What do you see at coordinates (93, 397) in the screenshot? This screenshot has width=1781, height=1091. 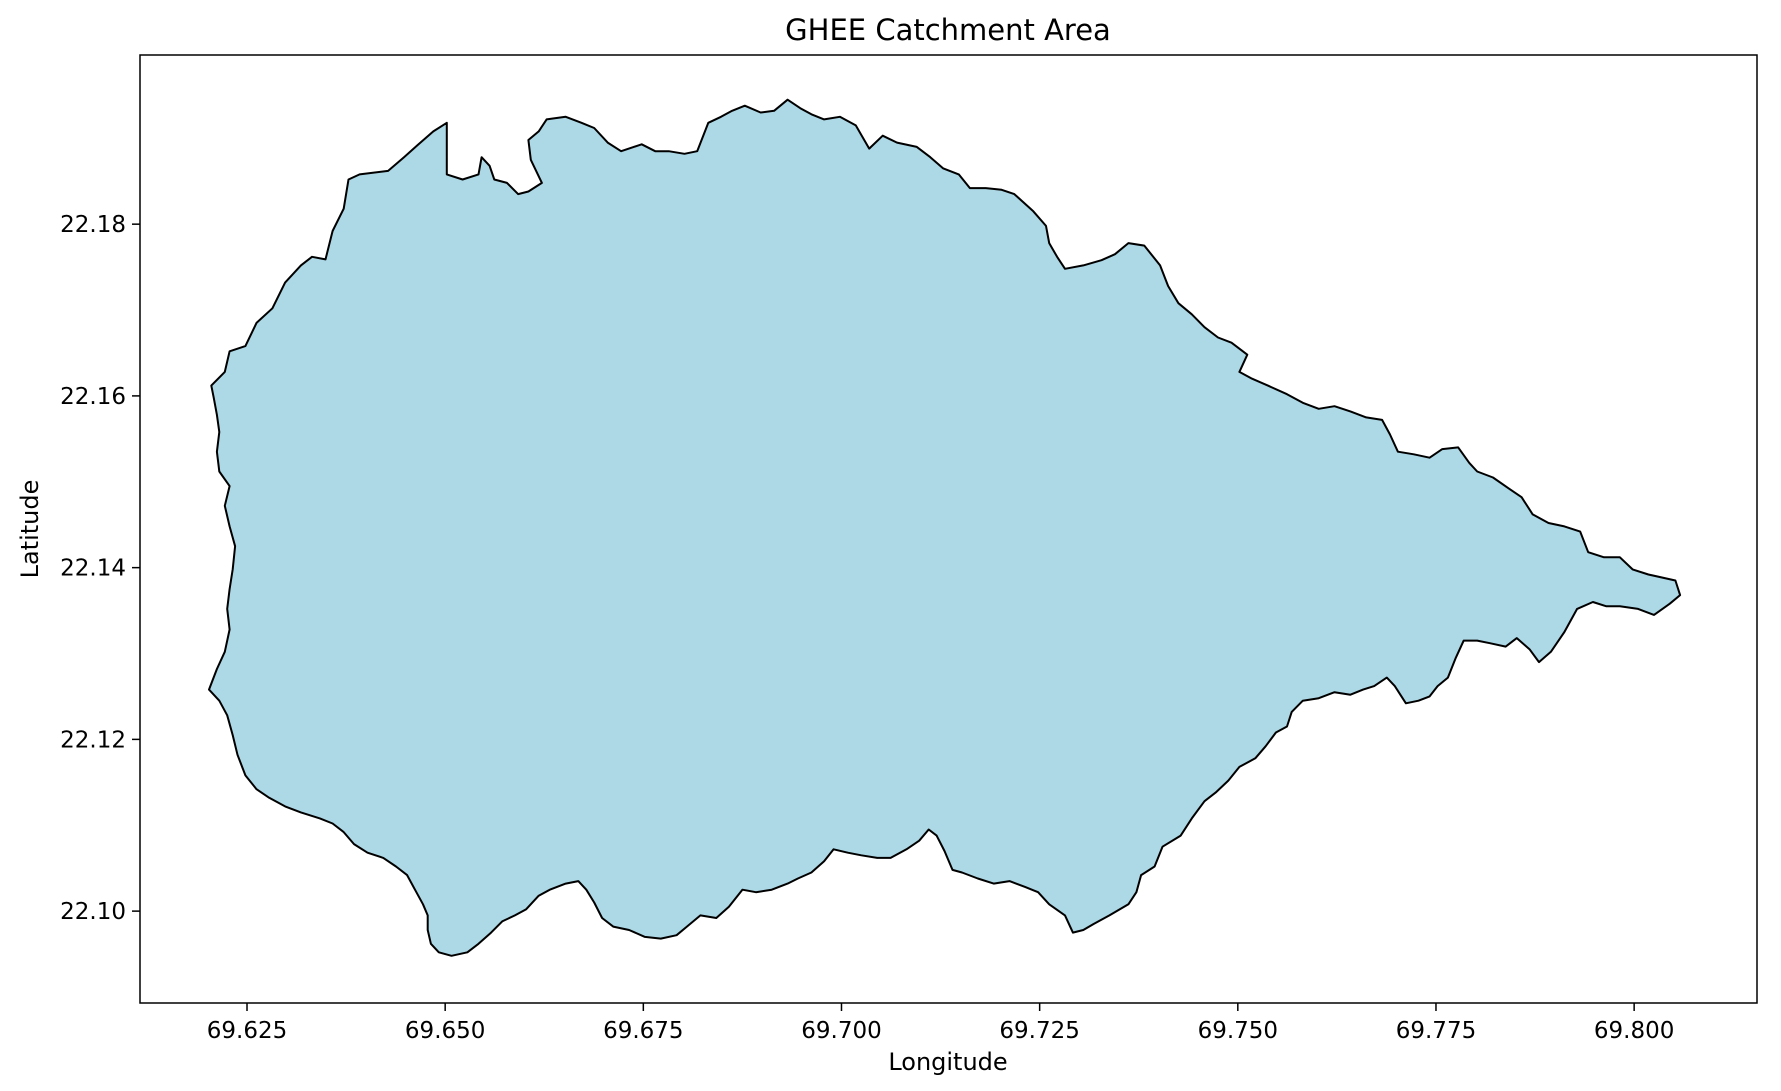 I see `y-tick-label: 22.16` at bounding box center [93, 397].